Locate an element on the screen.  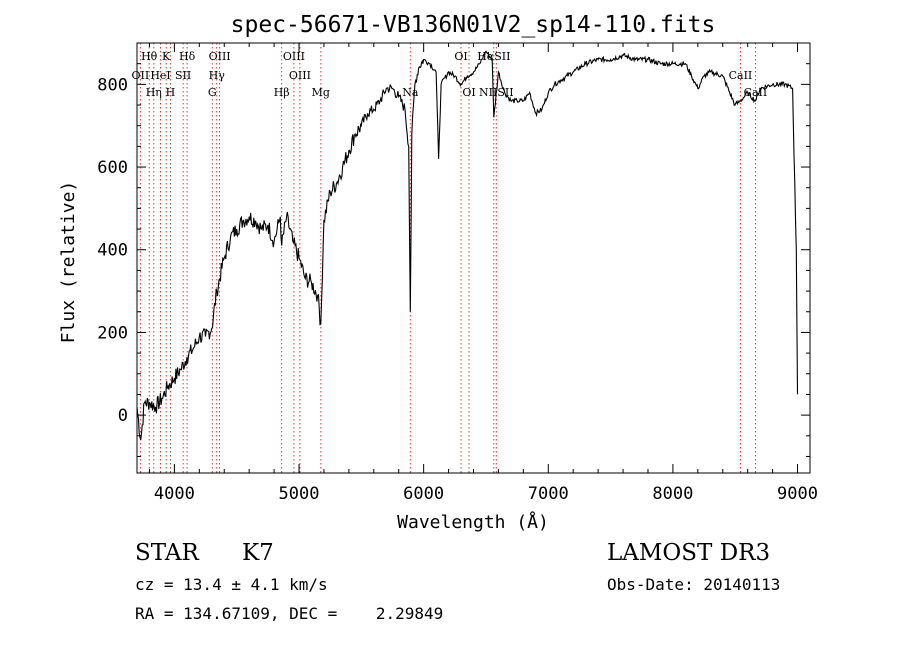
x-tick-label: 5000 is located at coordinates (299, 494).